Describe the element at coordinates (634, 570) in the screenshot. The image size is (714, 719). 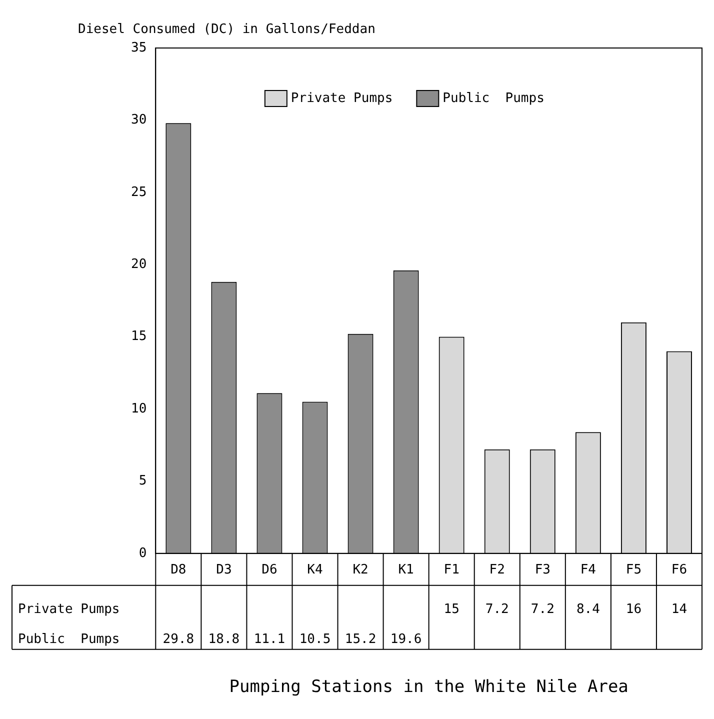
I see `x-tick-label: F5` at that location.